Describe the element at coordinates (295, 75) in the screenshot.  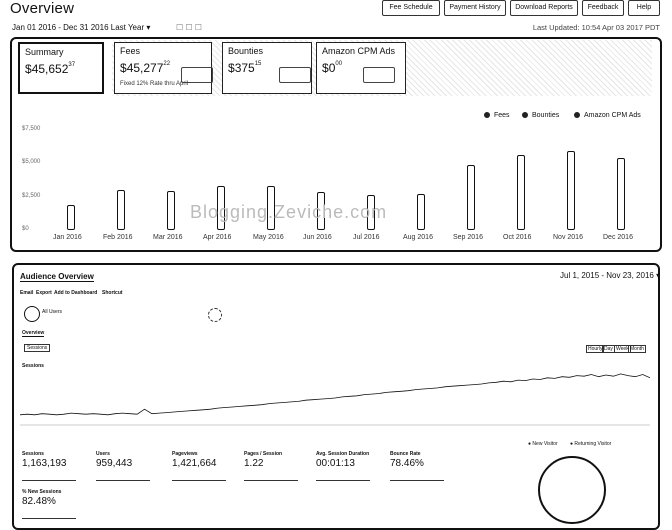
I see `bounties-sparkline` at that location.